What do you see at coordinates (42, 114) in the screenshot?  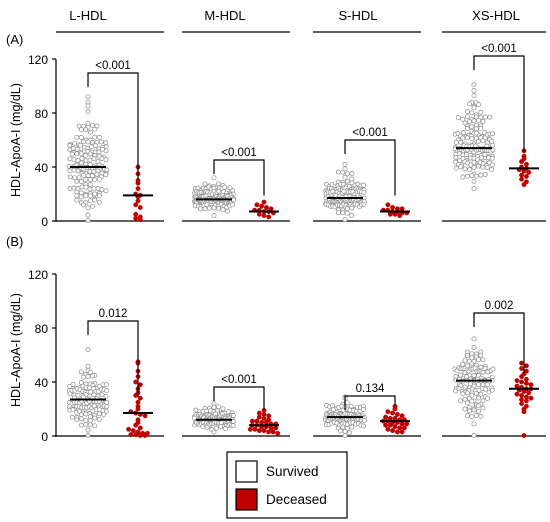 I see `panel-a-ytick-80: 80` at bounding box center [42, 114].